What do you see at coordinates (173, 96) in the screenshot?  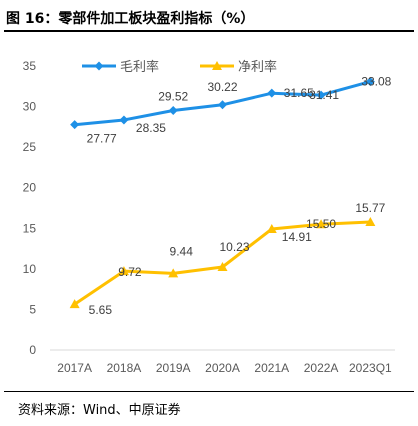 I see `gross-margin-data-label: 29.52` at bounding box center [173, 96].